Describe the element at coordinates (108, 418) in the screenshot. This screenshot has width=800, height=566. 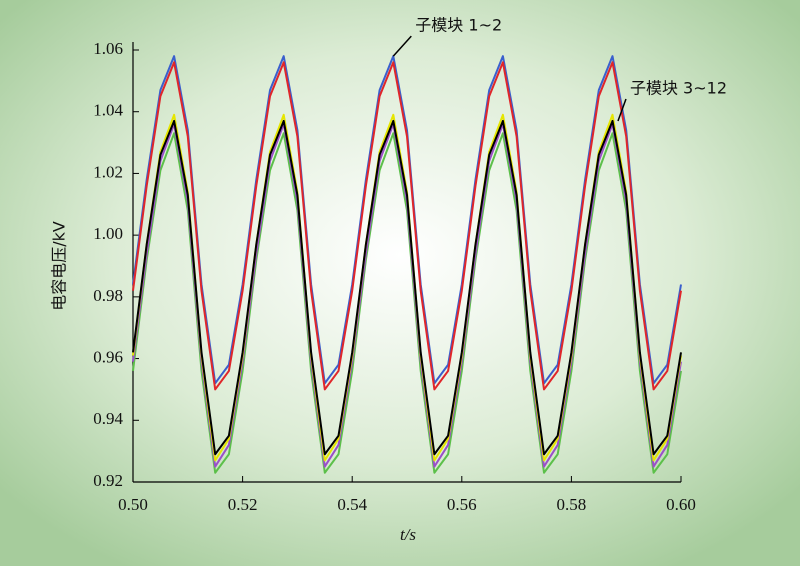
I see `y-tick-label: 0.94` at that location.